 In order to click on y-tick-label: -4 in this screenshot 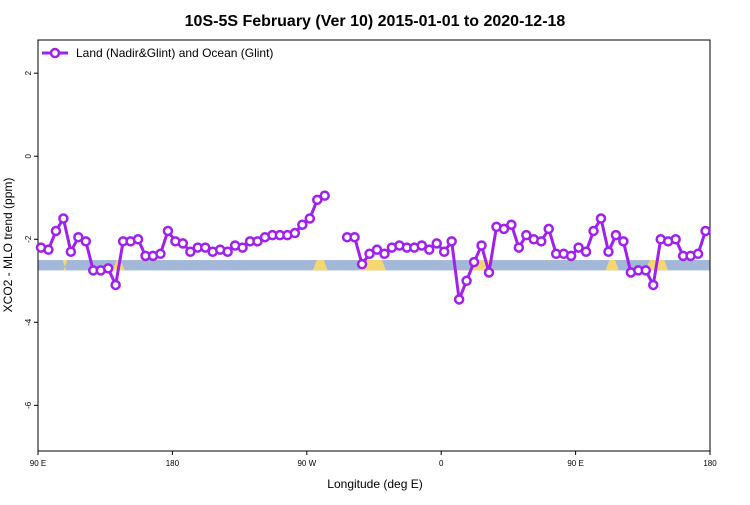, I will do `click(28, 322)`.